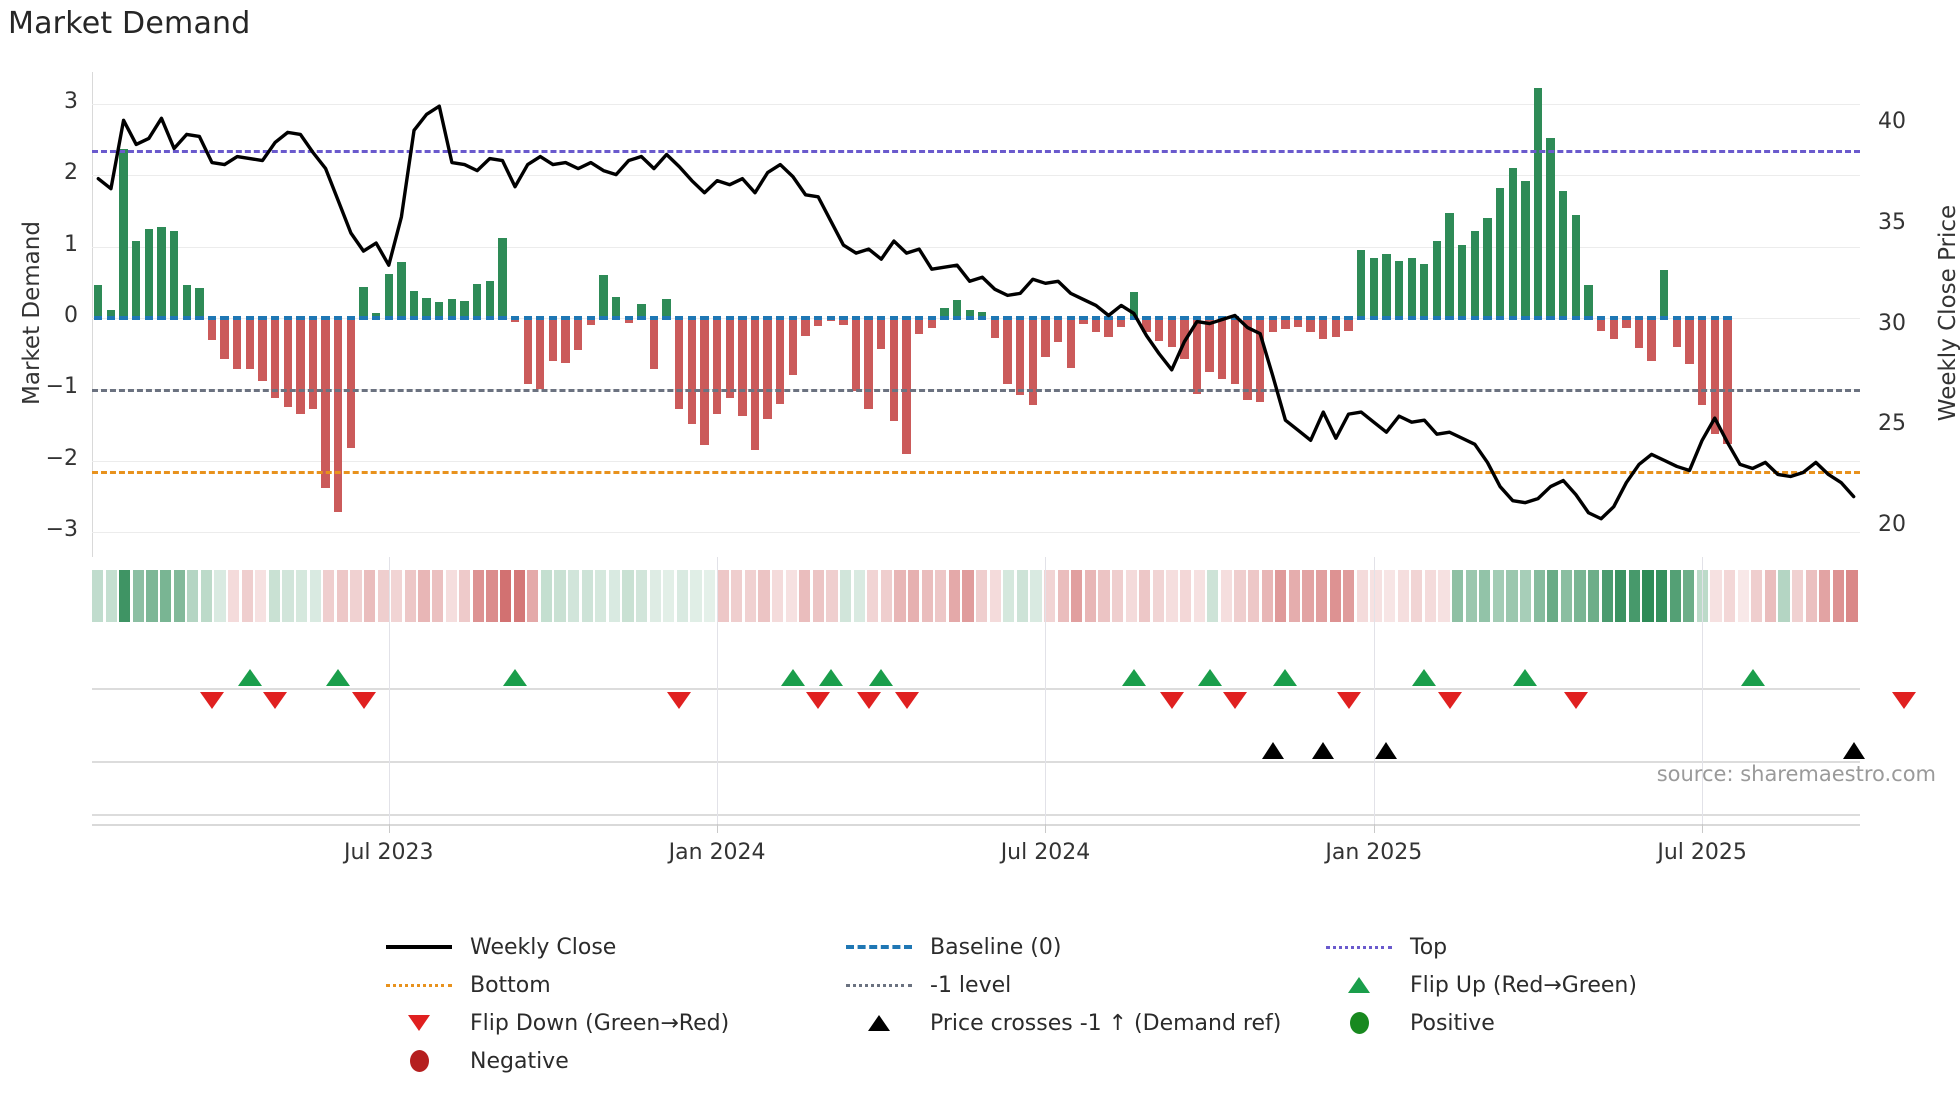 The image size is (1960, 1102). What do you see at coordinates (1323, 750) in the screenshot?
I see `price-cross-marker` at bounding box center [1323, 750].